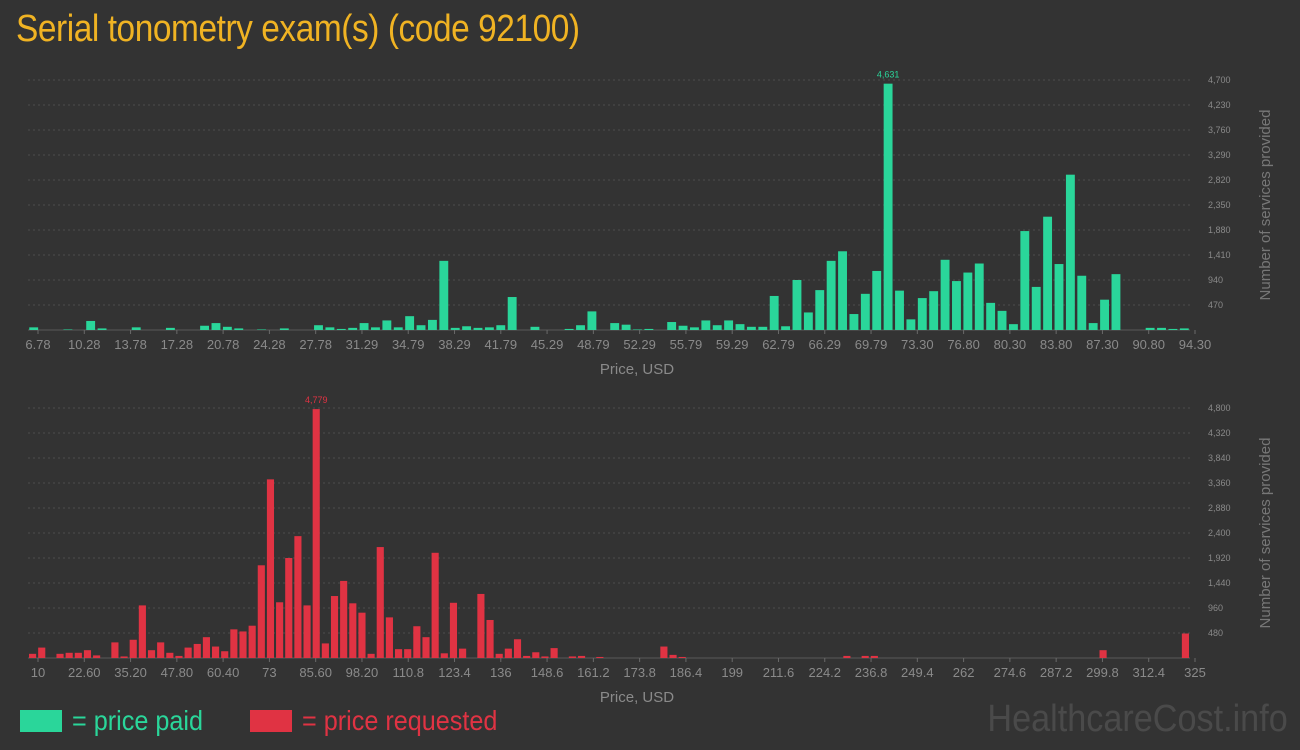 This screenshot has width=1300, height=750. Describe the element at coordinates (824, 344) in the screenshot. I see `x-tick-label: 66.29` at that location.